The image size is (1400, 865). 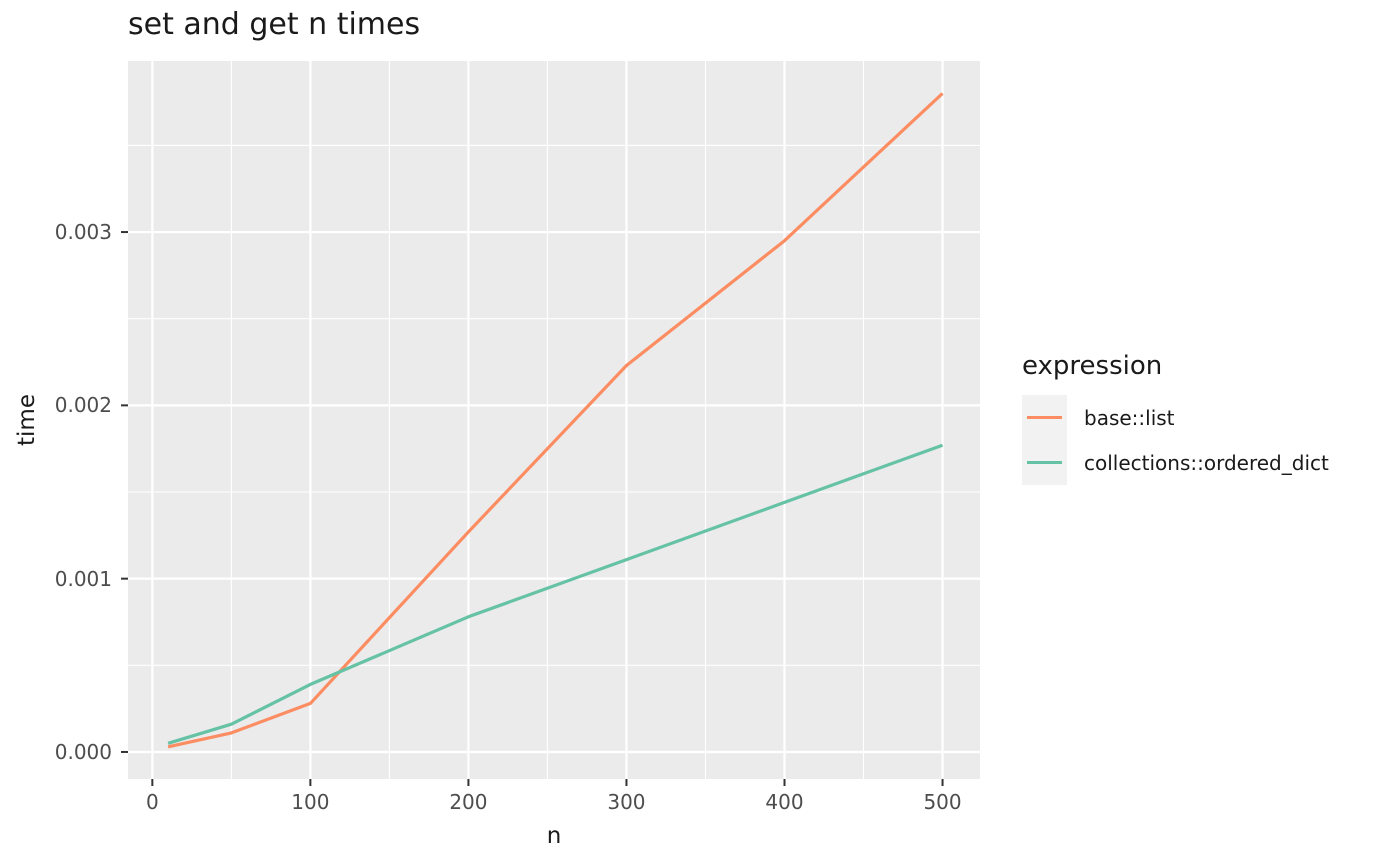 I want to click on x-tick-label: 0, so click(x=152, y=802).